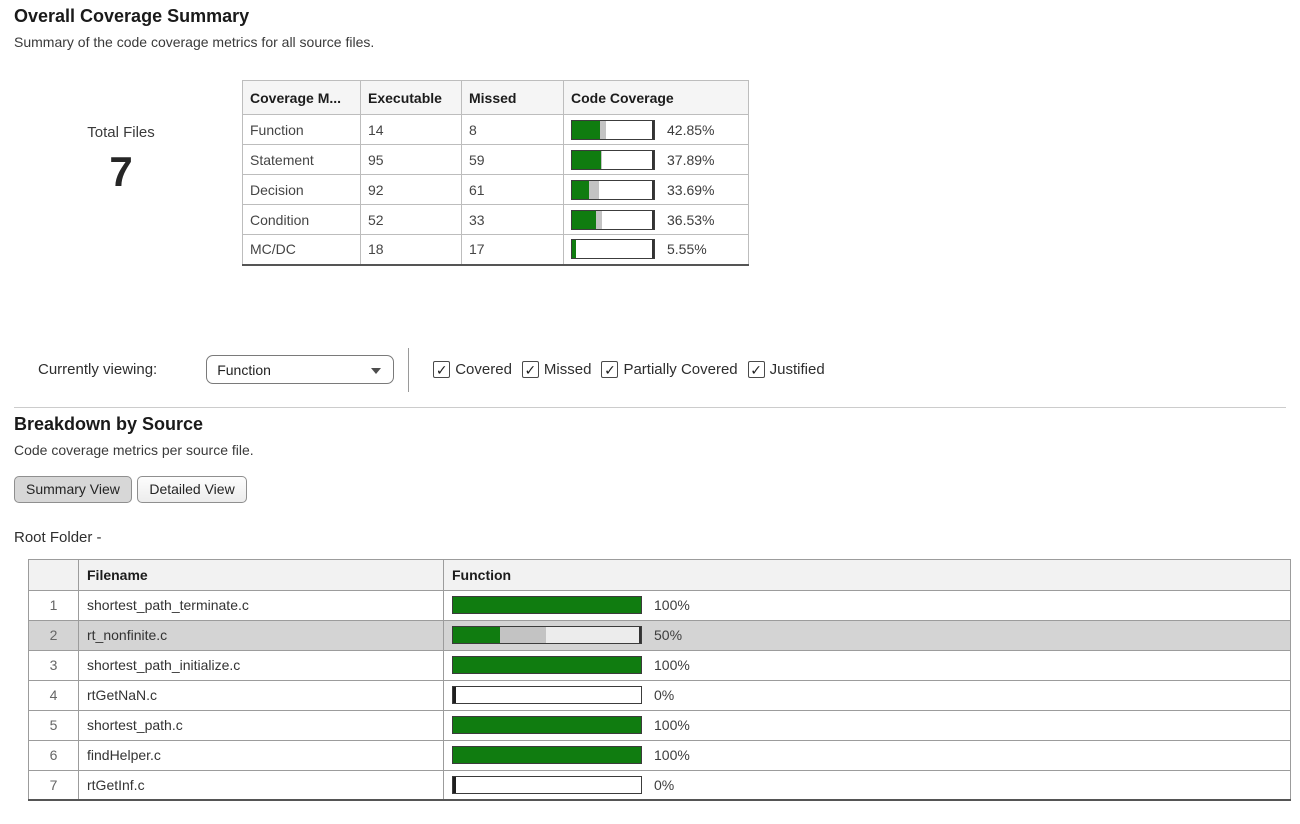 The height and width of the screenshot is (824, 1300). Describe the element at coordinates (134, 449) in the screenshot. I see `breakdown-subtitle: Code coverage metrics per source file.` at that location.